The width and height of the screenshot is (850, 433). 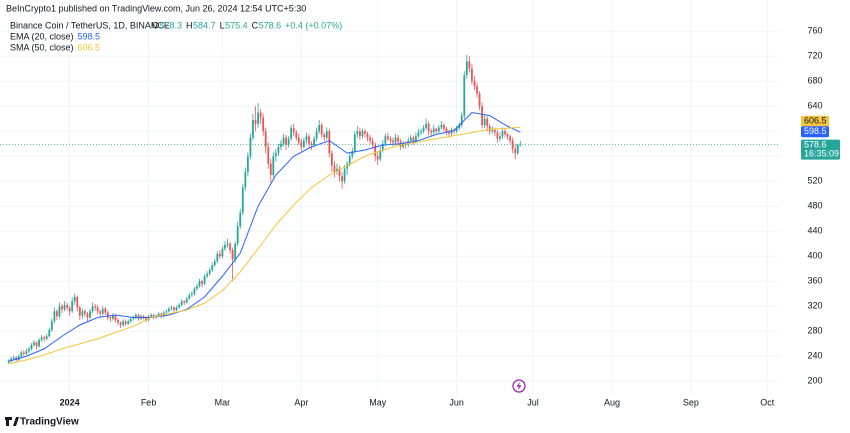 I want to click on x-tick-label: Feb, so click(x=149, y=402).